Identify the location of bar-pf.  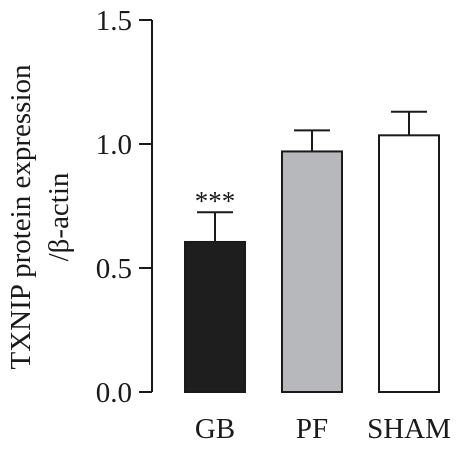
(312, 271).